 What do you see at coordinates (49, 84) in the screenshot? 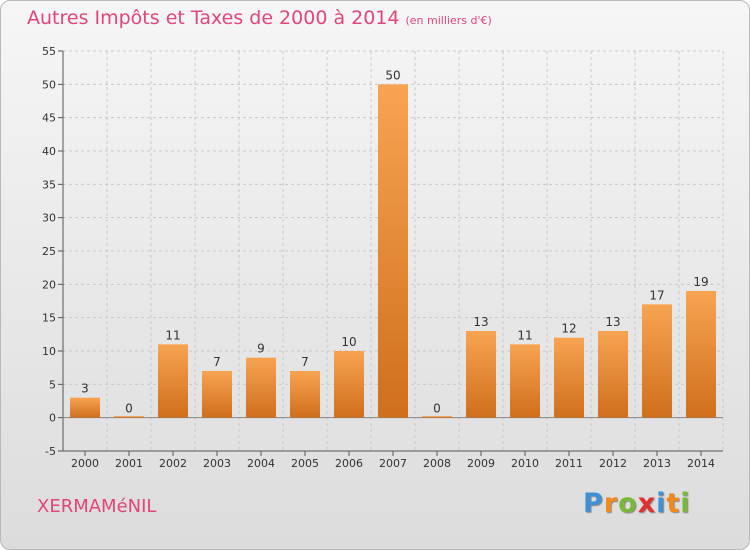
I see `y-tick-label: 50` at bounding box center [49, 84].